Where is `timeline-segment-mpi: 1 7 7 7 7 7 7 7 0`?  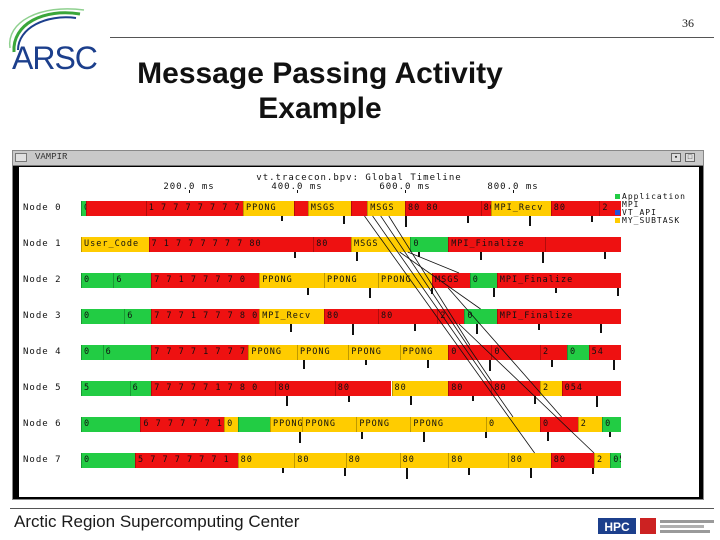 timeline-segment-mpi: 1 7 7 7 7 7 7 7 0 is located at coordinates (194, 208).